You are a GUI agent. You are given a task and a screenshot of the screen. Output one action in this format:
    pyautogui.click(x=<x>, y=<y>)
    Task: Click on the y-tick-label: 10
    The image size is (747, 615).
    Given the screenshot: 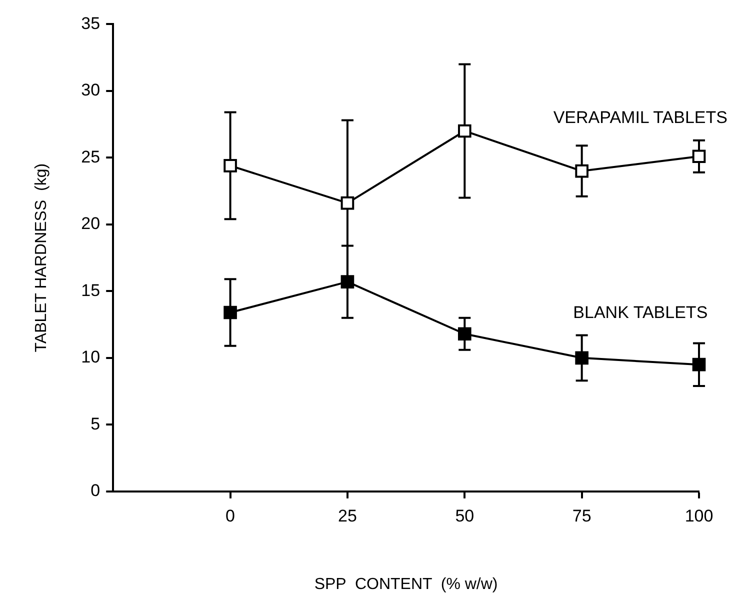 What is the action you would take?
    pyautogui.click(x=90, y=357)
    